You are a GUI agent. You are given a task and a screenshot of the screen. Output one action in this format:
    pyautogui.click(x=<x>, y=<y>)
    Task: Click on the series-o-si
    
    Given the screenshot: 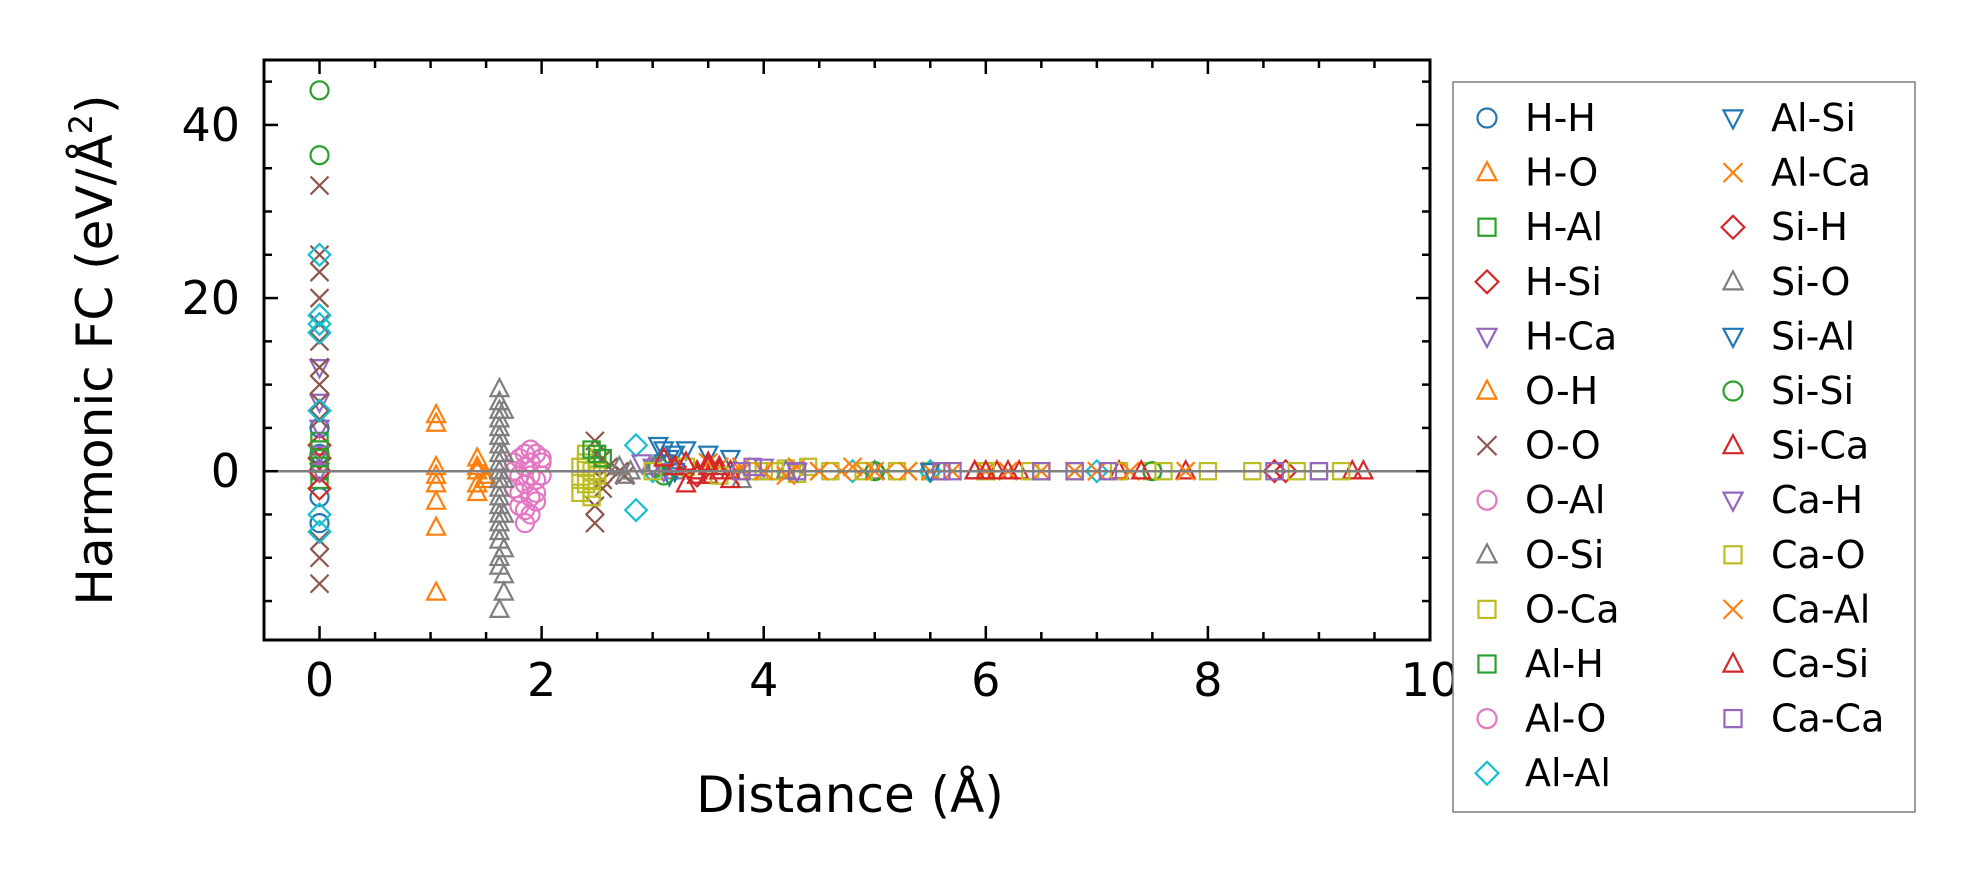 What is the action you would take?
    pyautogui.click(x=501, y=497)
    